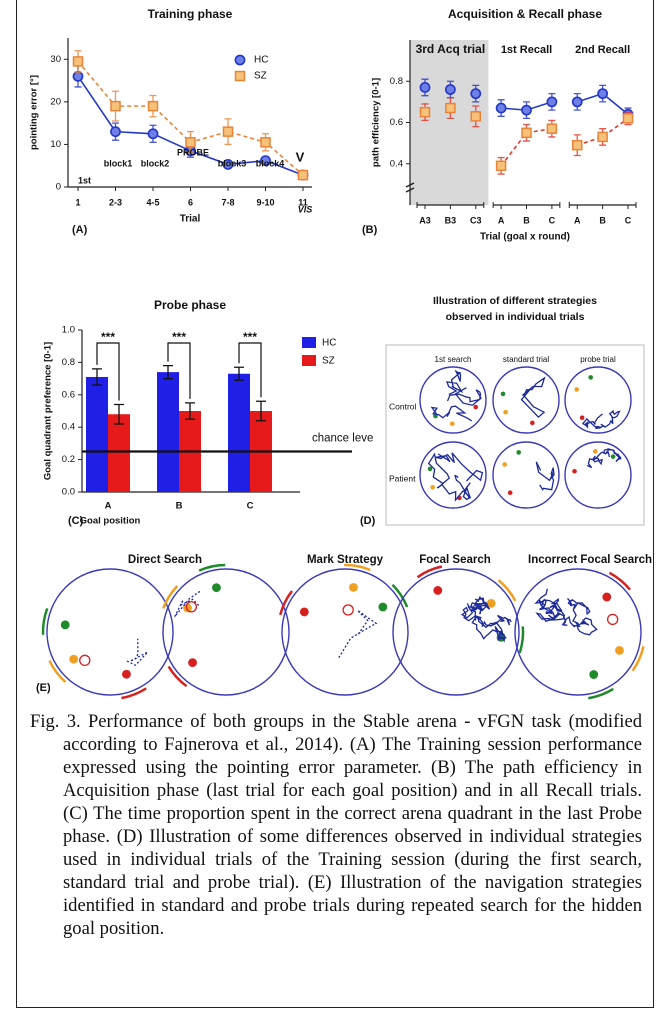 The image size is (672, 1010). I want to click on annotation: block4, so click(270, 163).